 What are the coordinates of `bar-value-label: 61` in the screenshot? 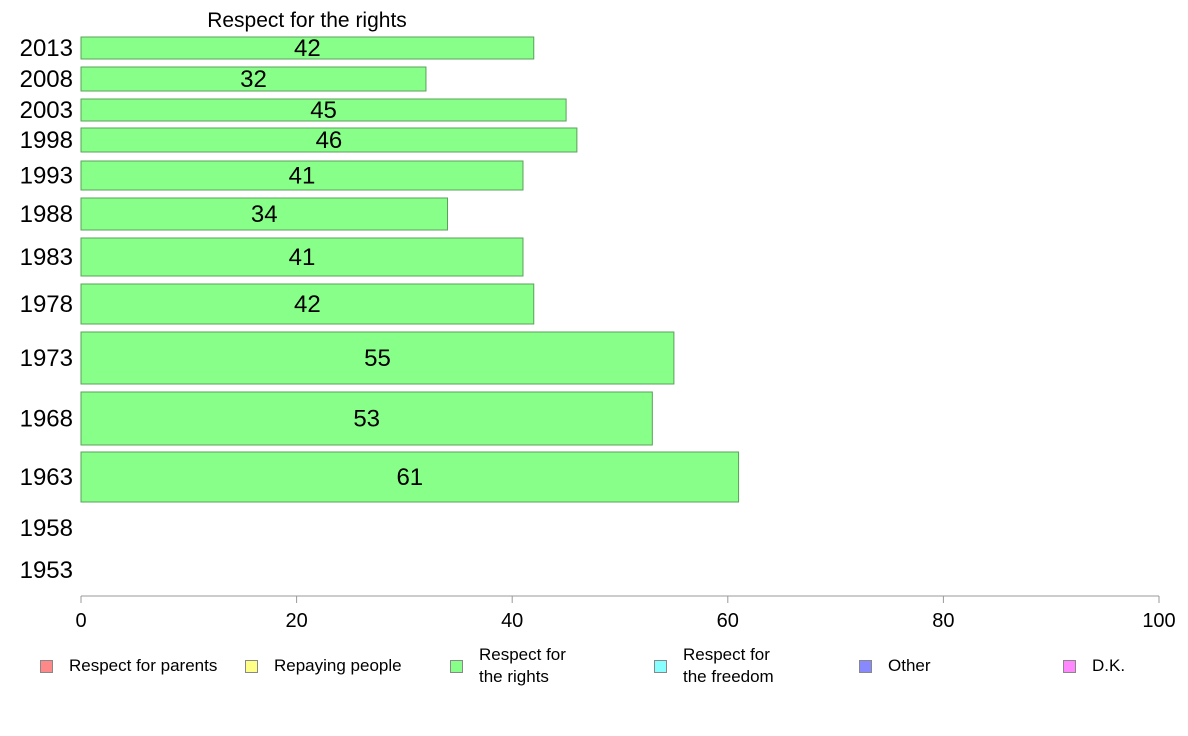 It's located at (409, 477).